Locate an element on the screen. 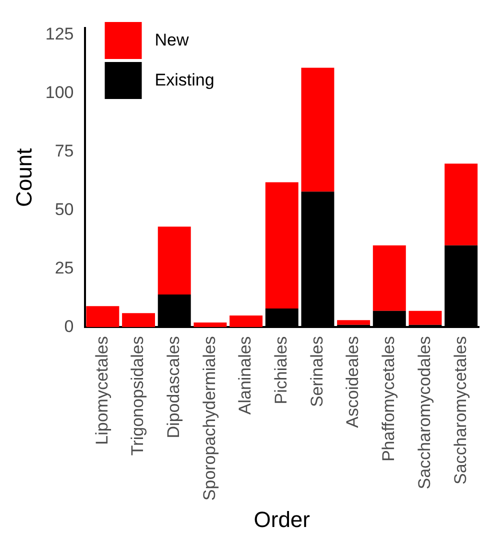  x-tick-label: Trigonopsidales is located at coordinates (138, 396).